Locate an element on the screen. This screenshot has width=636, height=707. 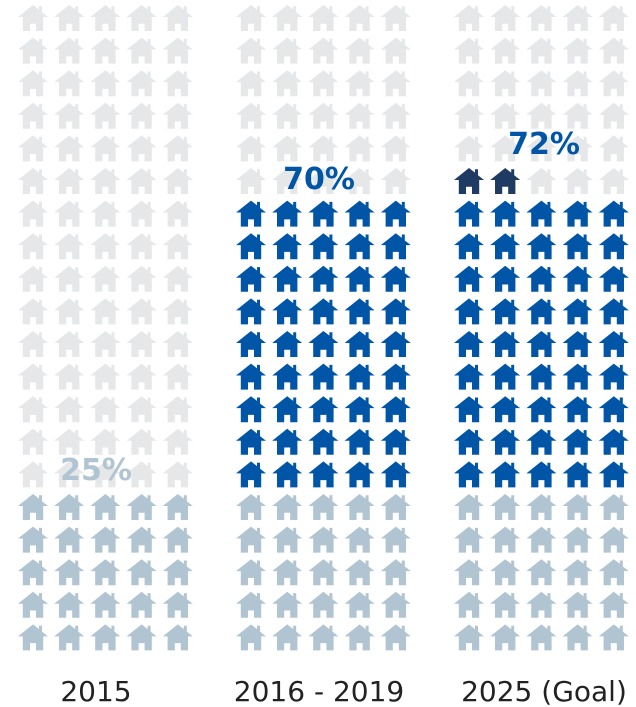
category-label-2025-goal: 2025 (Goal) is located at coordinates (544, 691).